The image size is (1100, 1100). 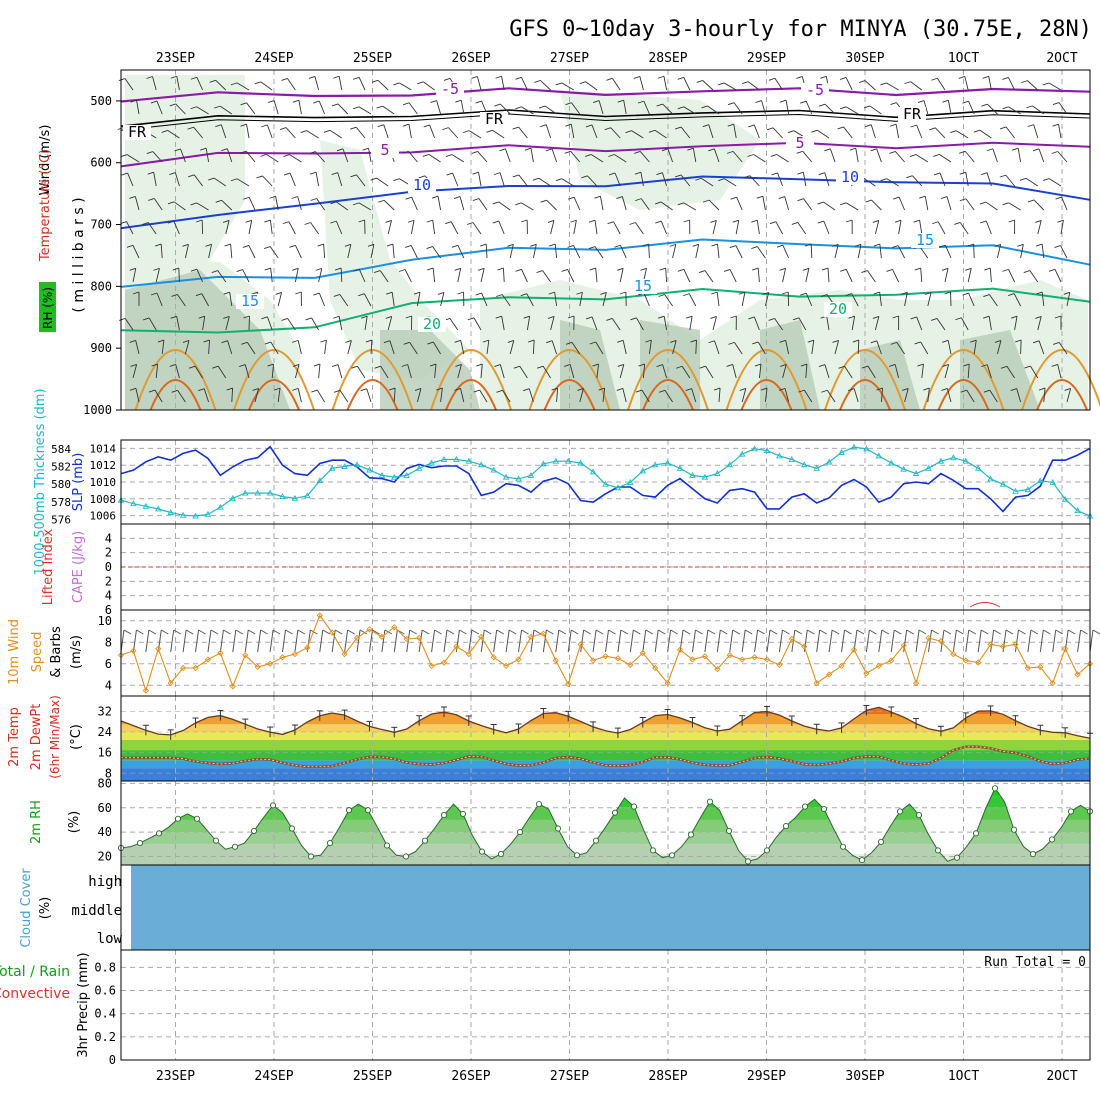 What do you see at coordinates (864, 58) in the screenshot?
I see `date-label-30sep: 30SEP` at bounding box center [864, 58].